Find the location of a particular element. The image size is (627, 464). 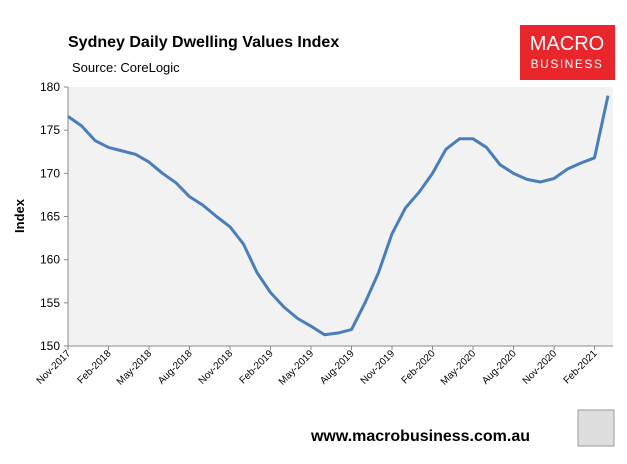

y-tick-label: 180 is located at coordinates (50, 87).